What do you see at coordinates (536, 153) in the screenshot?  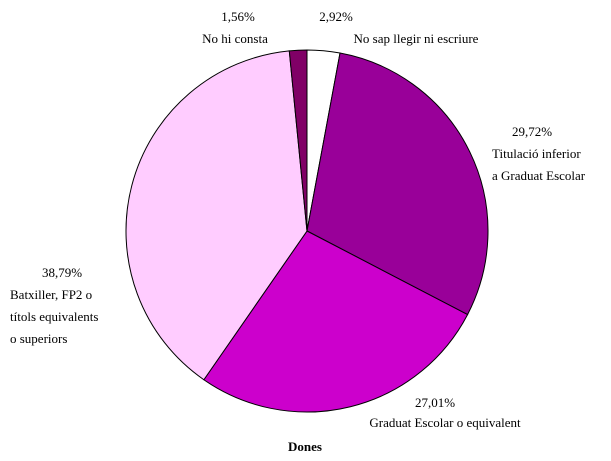 I see `category-label: Titulació inferior` at bounding box center [536, 153].